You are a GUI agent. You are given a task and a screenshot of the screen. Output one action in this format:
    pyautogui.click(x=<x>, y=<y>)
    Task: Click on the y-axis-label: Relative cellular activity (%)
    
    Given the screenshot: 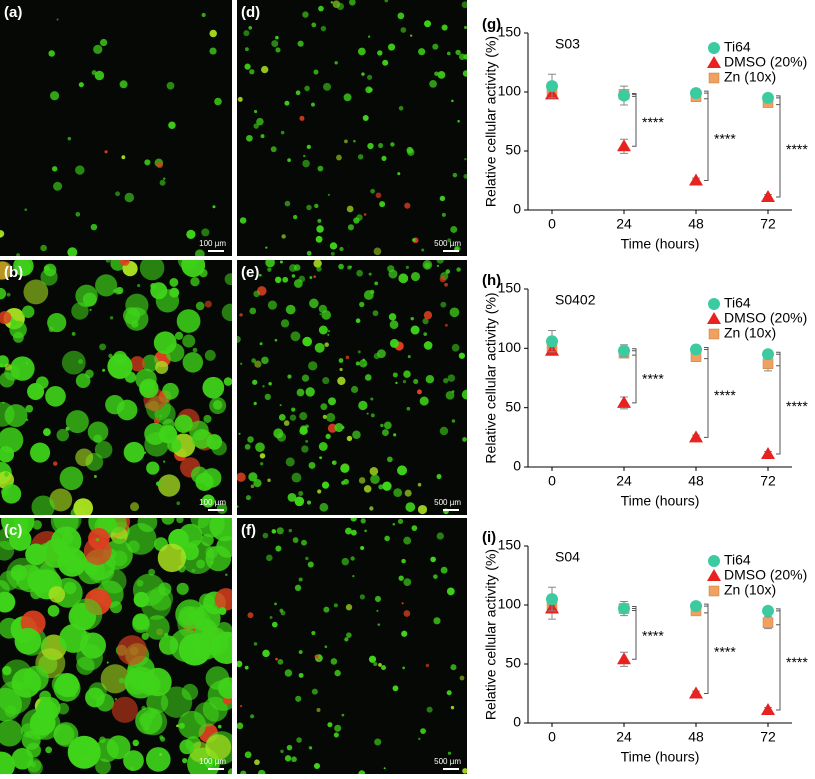 What is the action you would take?
    pyautogui.click(x=491, y=377)
    